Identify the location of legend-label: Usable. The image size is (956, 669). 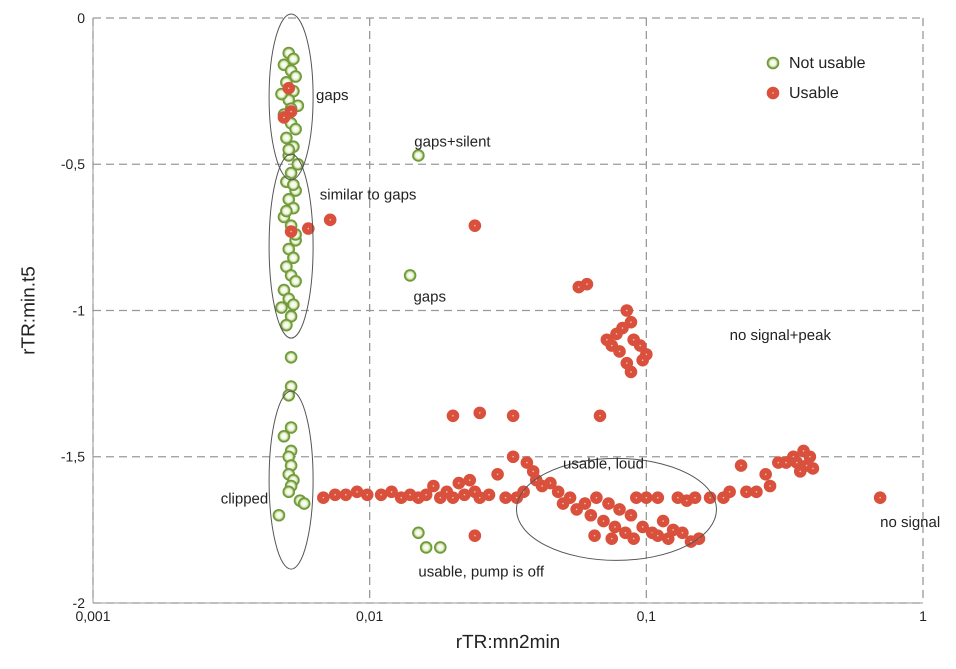
(814, 93).